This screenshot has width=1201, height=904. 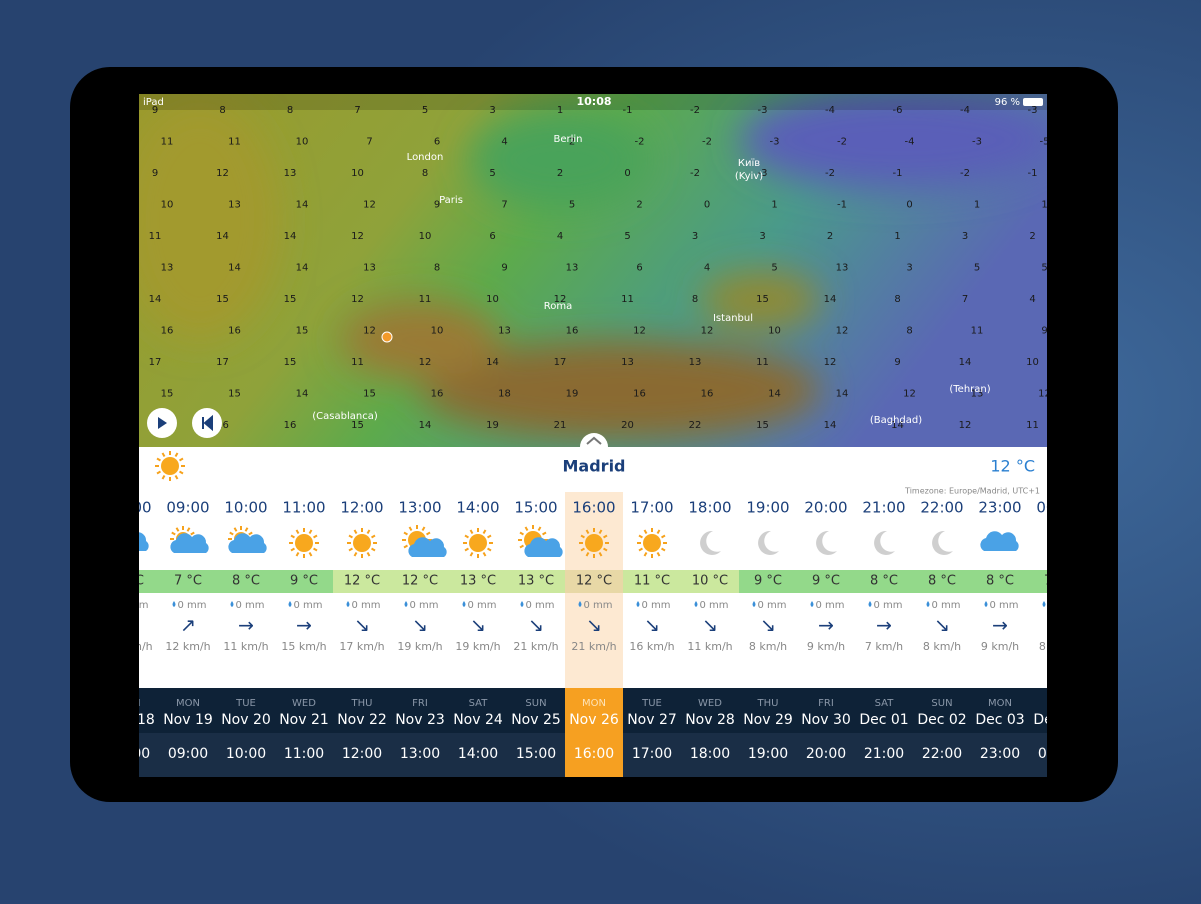 What do you see at coordinates (767, 508) in the screenshot?
I see `hour: 19:00` at bounding box center [767, 508].